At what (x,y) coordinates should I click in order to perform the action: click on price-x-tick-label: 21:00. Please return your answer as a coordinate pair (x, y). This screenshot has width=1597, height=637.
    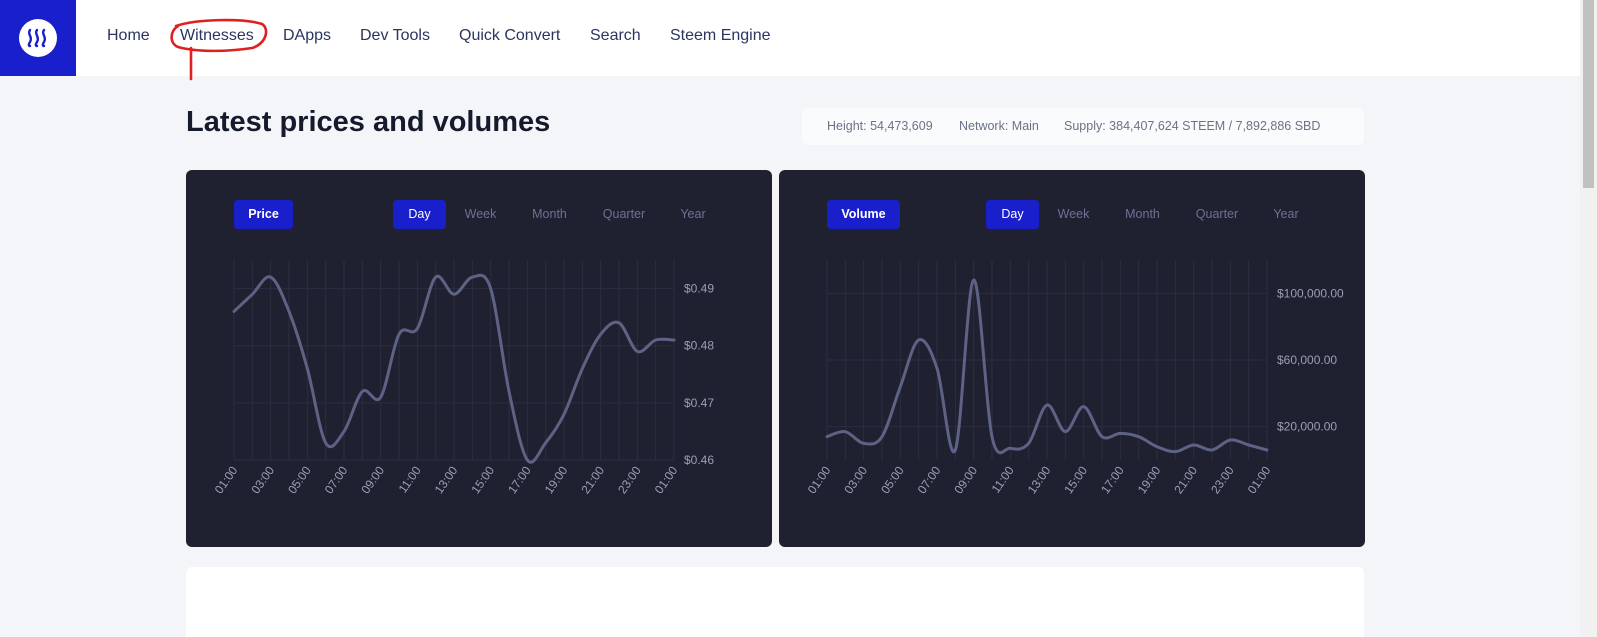
    Looking at the image, I should click on (592, 479).